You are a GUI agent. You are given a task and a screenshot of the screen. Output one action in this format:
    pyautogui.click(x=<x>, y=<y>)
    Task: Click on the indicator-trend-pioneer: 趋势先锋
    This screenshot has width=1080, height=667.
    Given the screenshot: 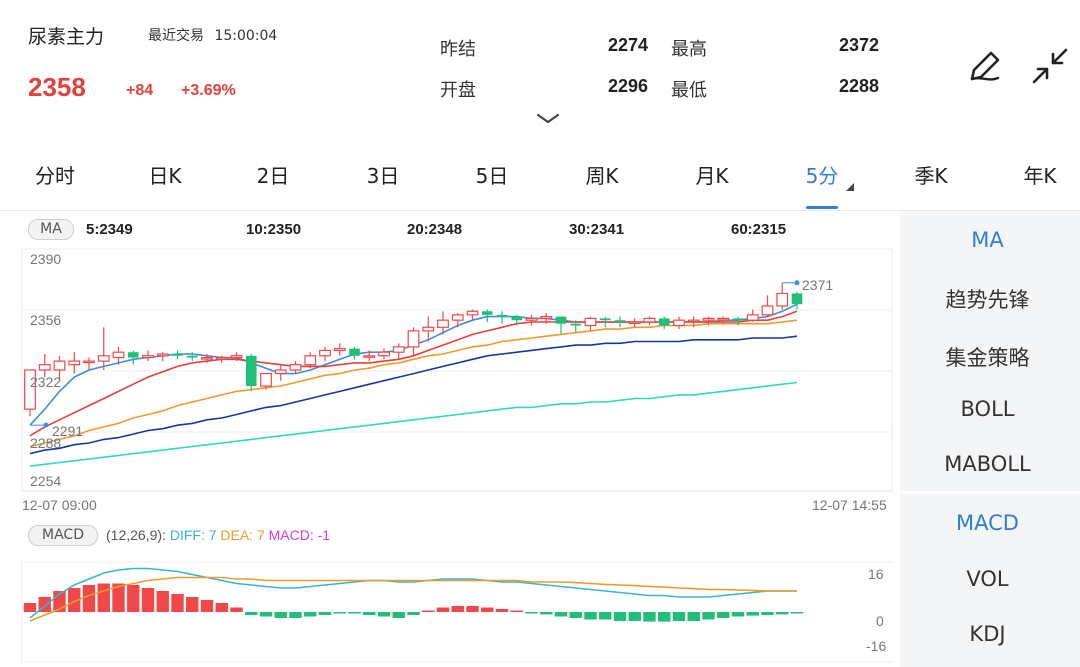 What is the action you would take?
    pyautogui.click(x=987, y=300)
    